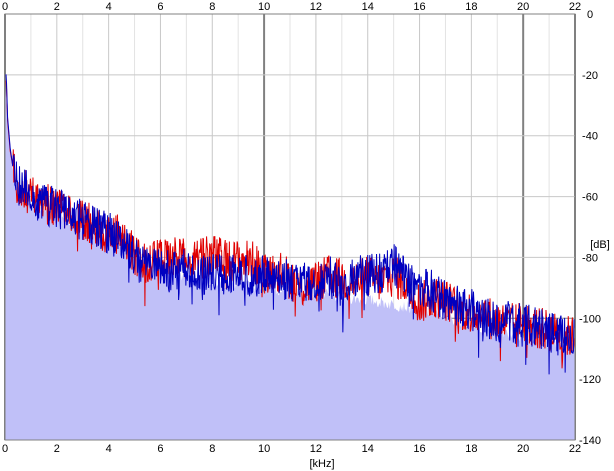 The image size is (614, 471). What do you see at coordinates (264, 7) in the screenshot?
I see `x-tick-label-top: 10` at bounding box center [264, 7].